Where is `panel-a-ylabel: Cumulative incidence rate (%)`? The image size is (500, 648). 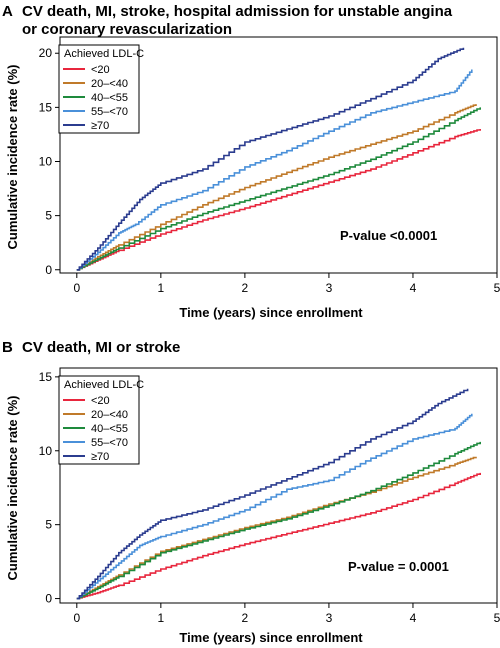
panel-a-ylabel: Cumulative incidence rate (%) is located at coordinates (12, 157).